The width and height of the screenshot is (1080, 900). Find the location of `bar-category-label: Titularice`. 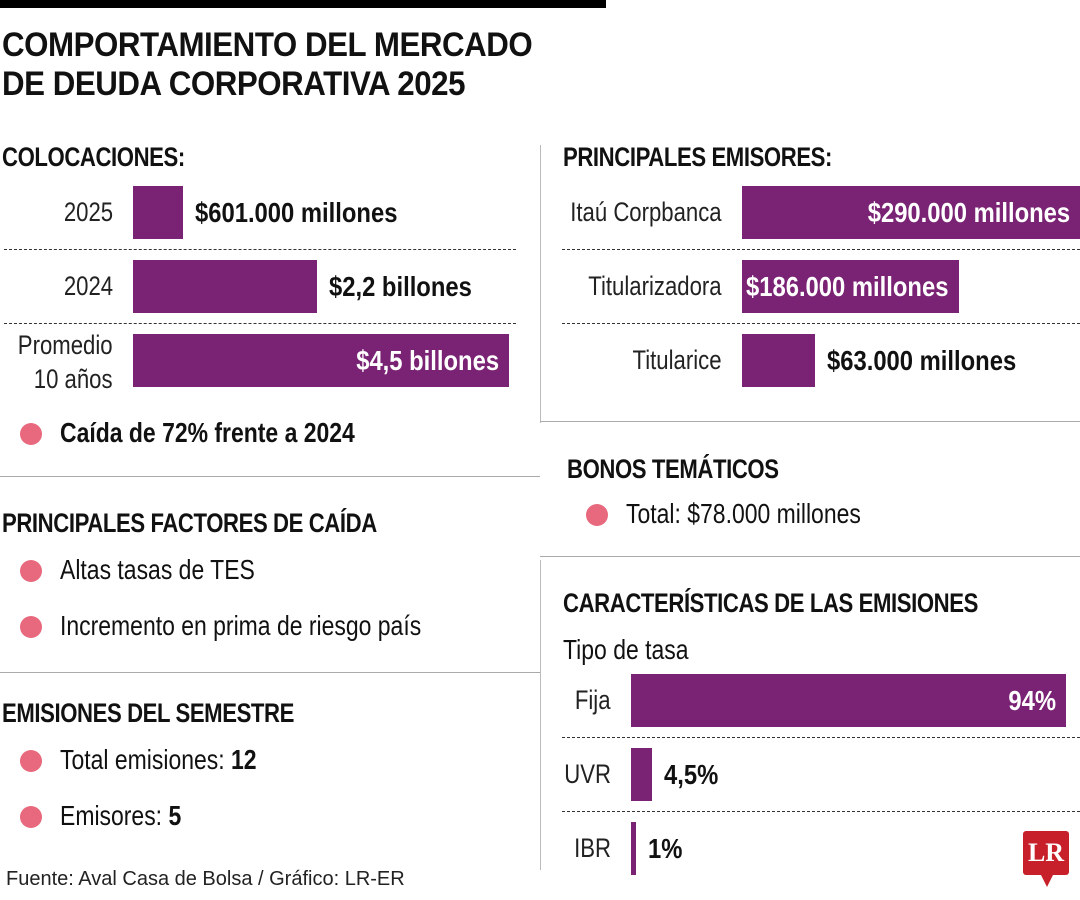

bar-category-label: Titularice is located at coordinates (677, 360).